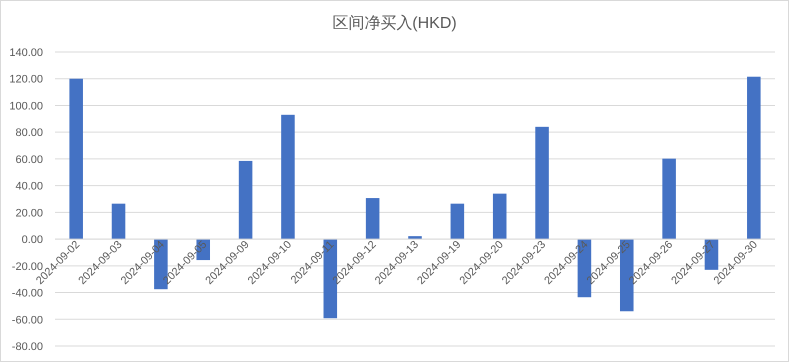 The width and height of the screenshot is (789, 362). What do you see at coordinates (29, 213) in the screenshot?
I see `y-tick-label: 20.00` at bounding box center [29, 213].